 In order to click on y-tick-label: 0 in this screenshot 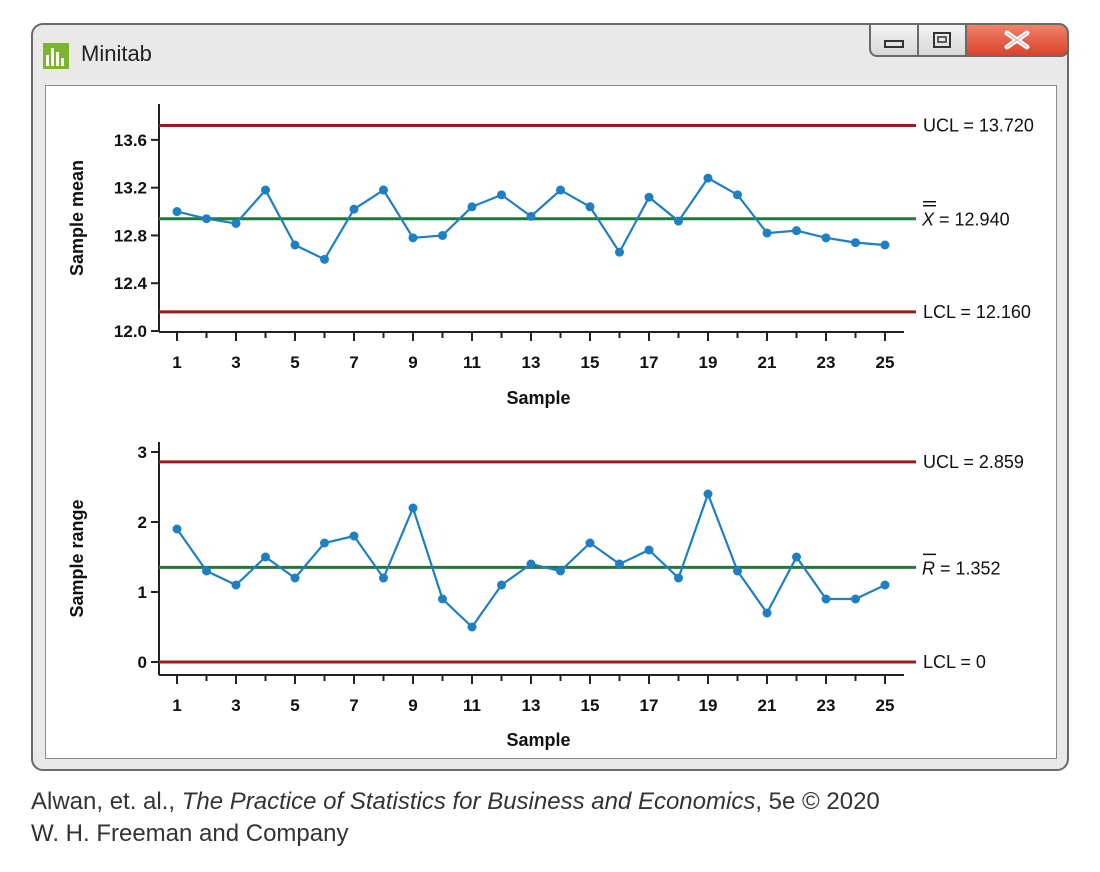, I will do `click(142, 662)`.